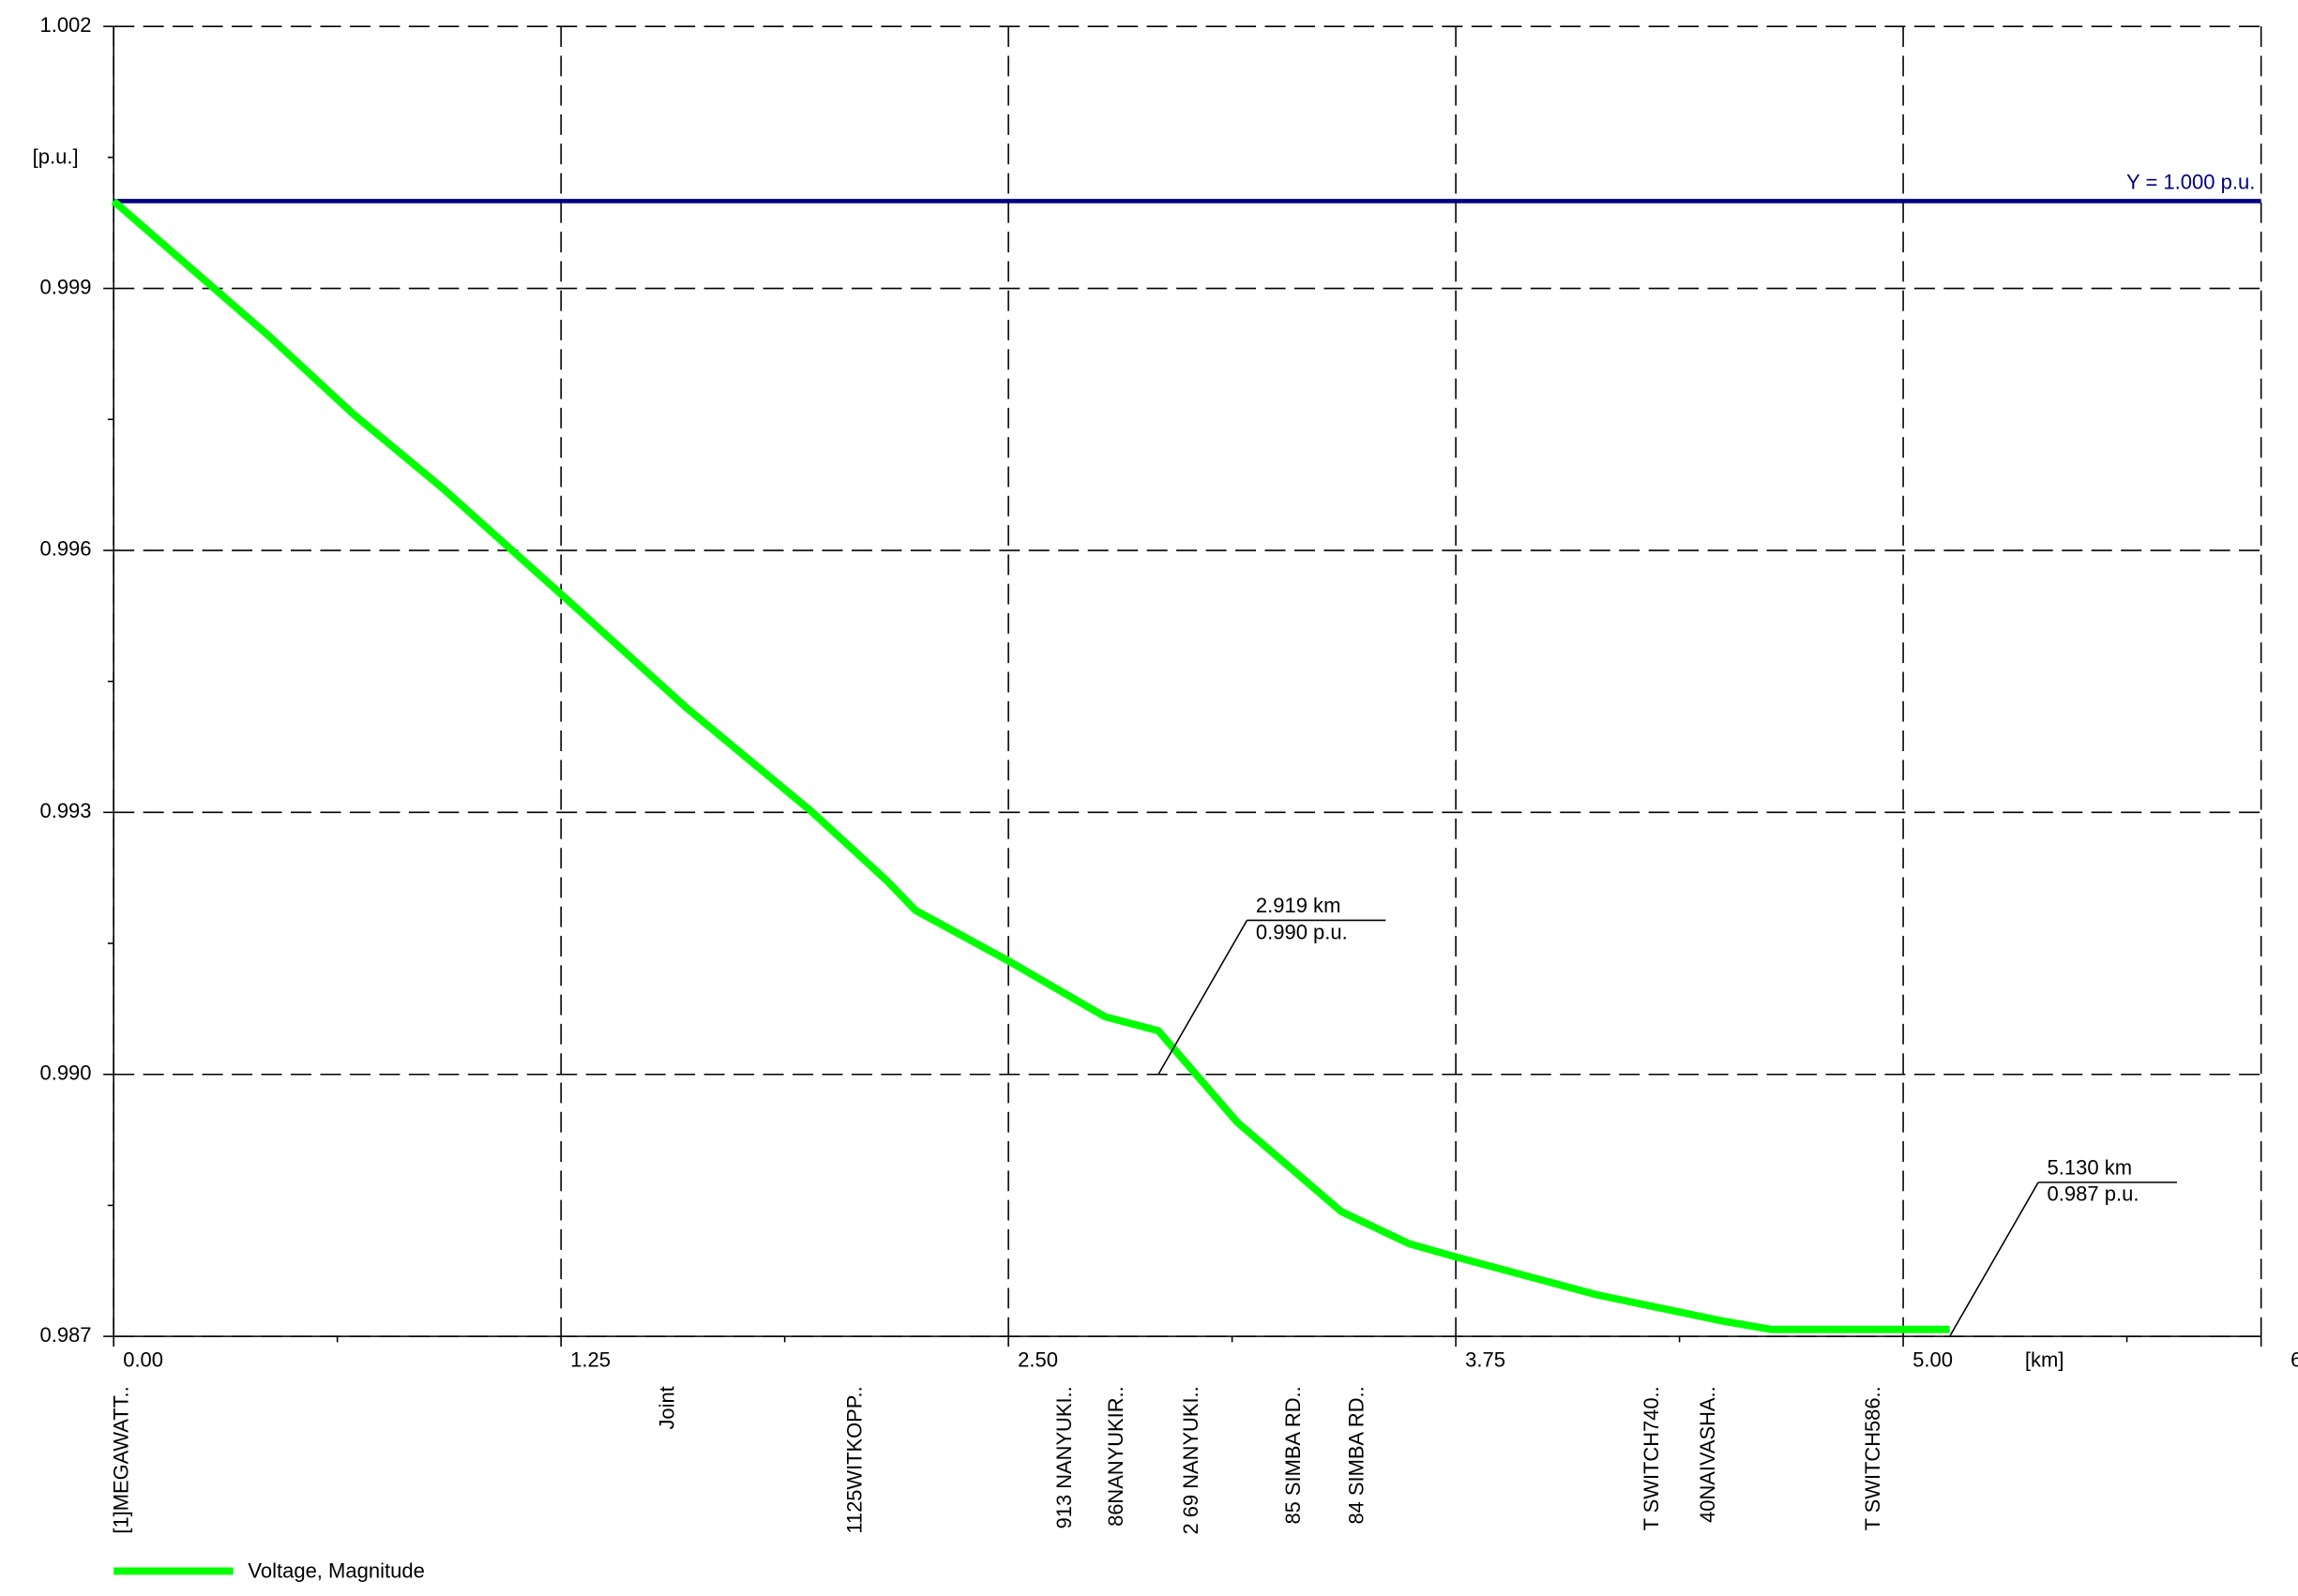  I want to click on callout-x-label: 2.919 km, so click(1298, 906).